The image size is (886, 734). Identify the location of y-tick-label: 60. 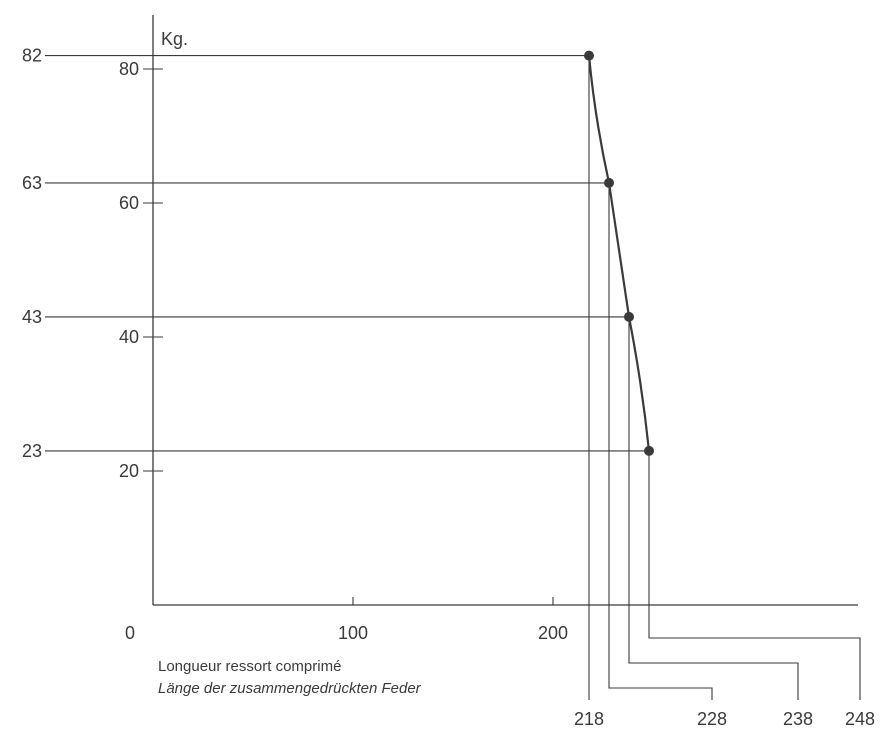
(129, 203).